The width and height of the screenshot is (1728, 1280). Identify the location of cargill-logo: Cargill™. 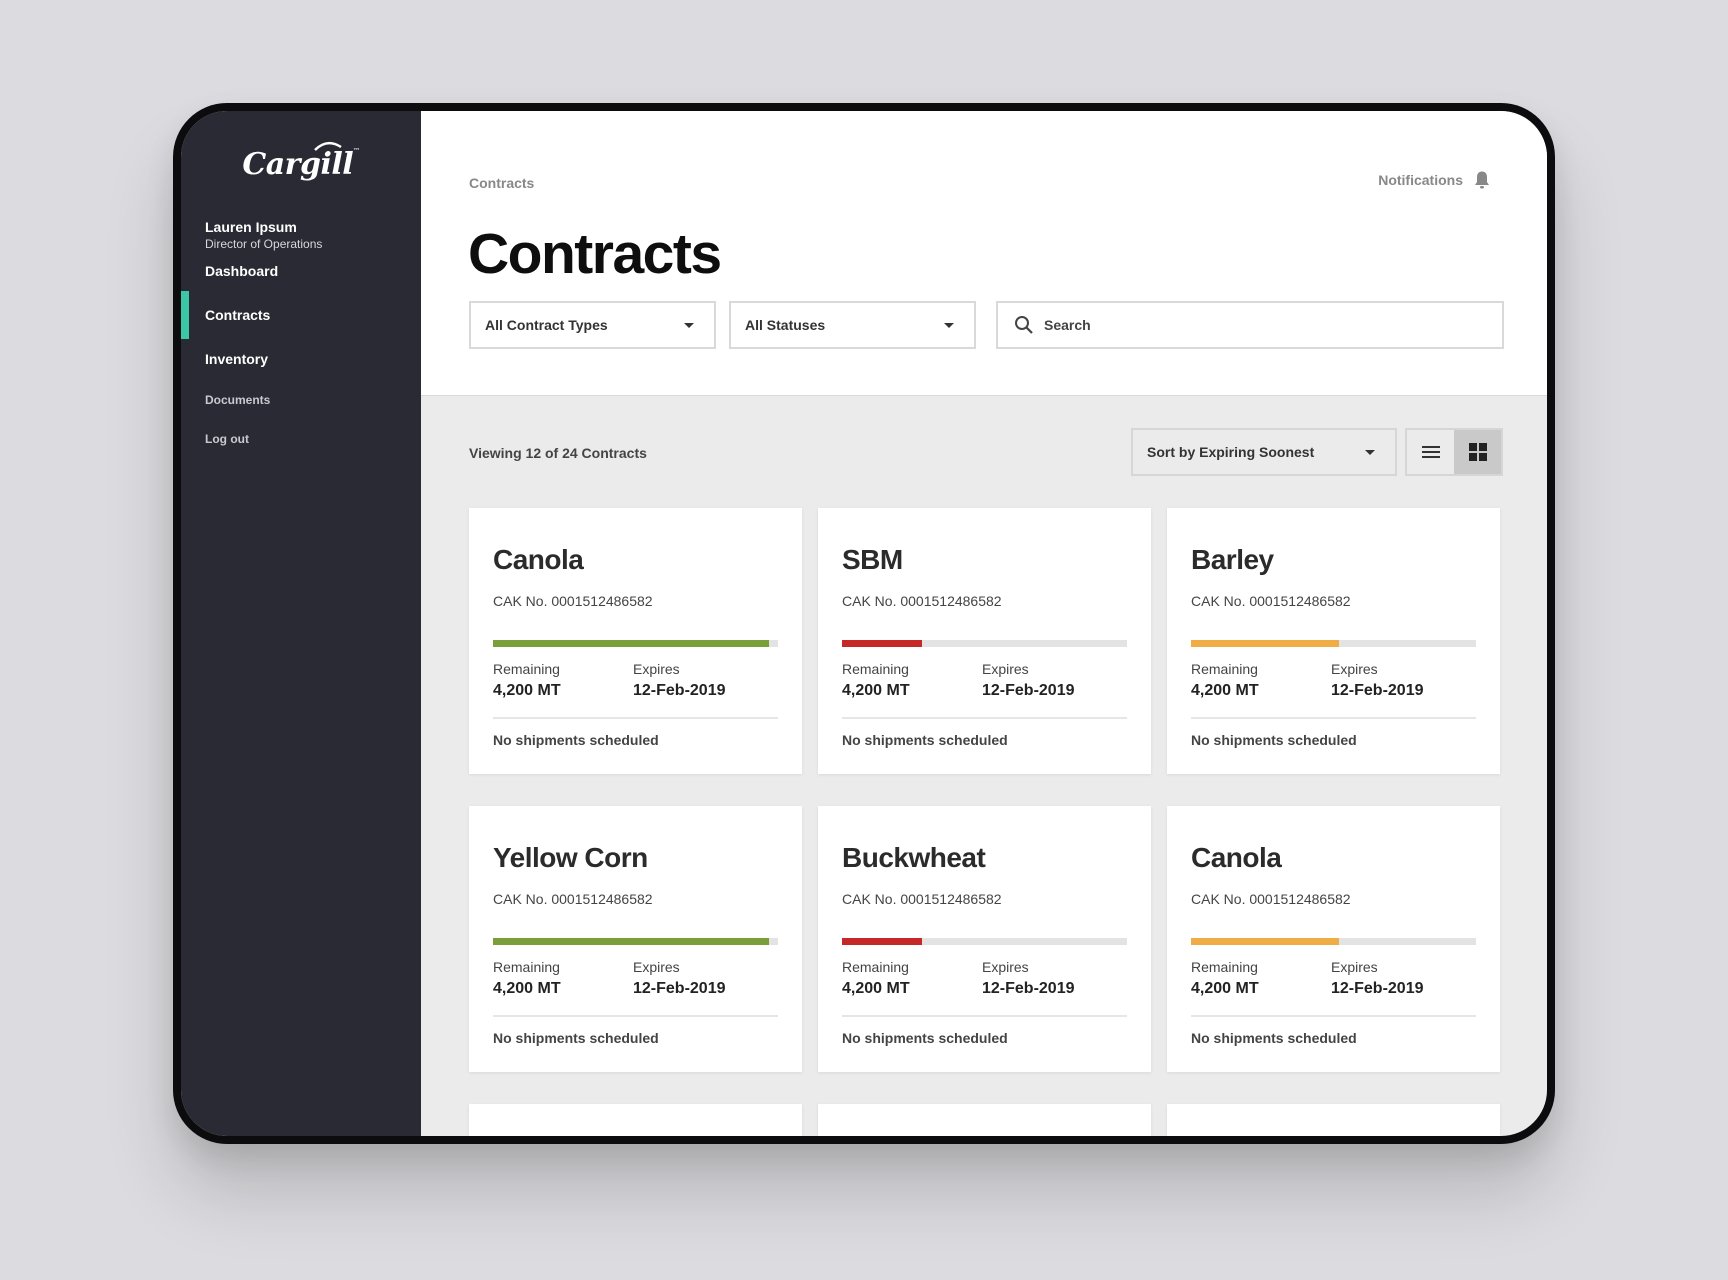
(301, 164).